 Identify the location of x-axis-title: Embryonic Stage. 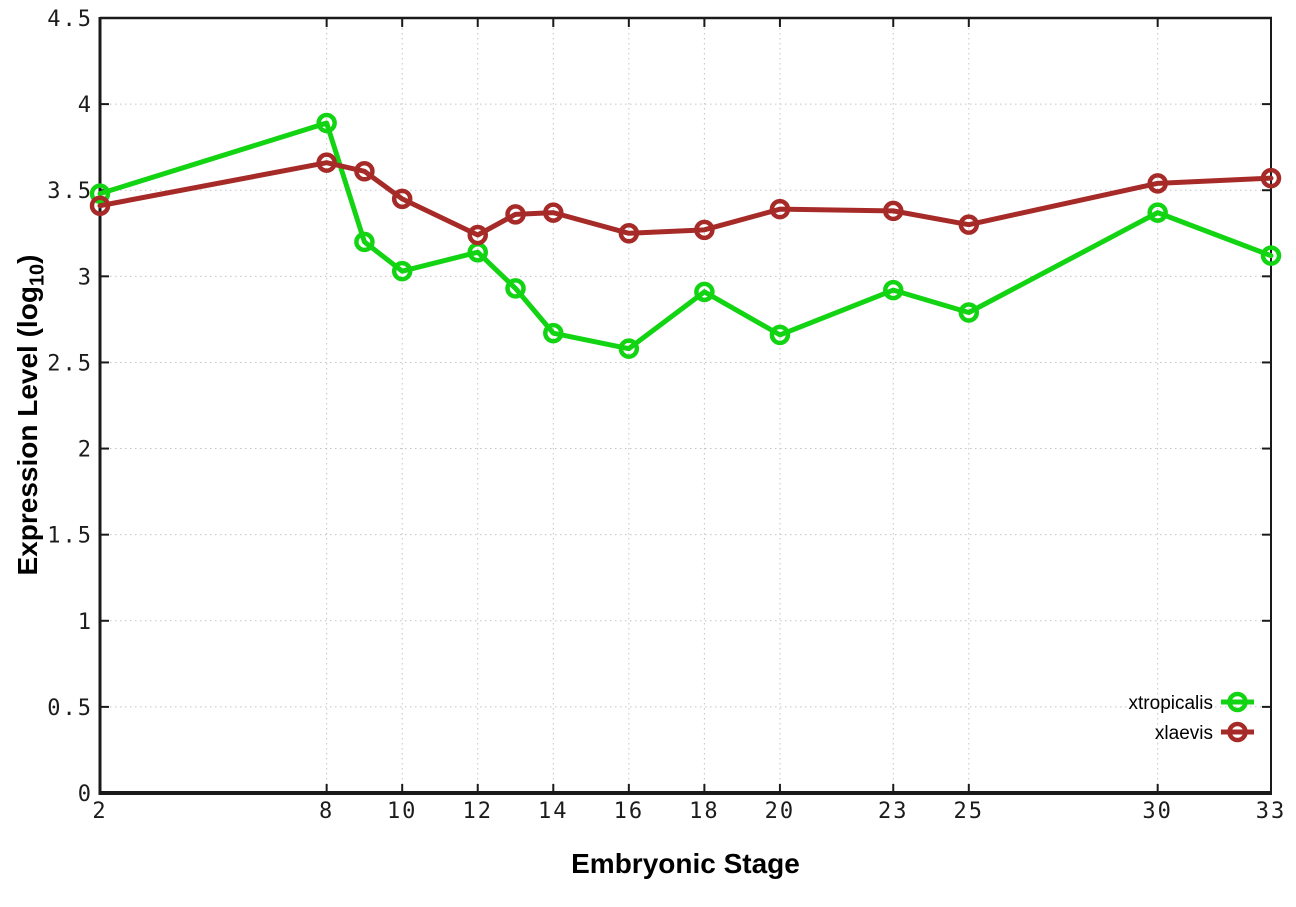
(685, 863).